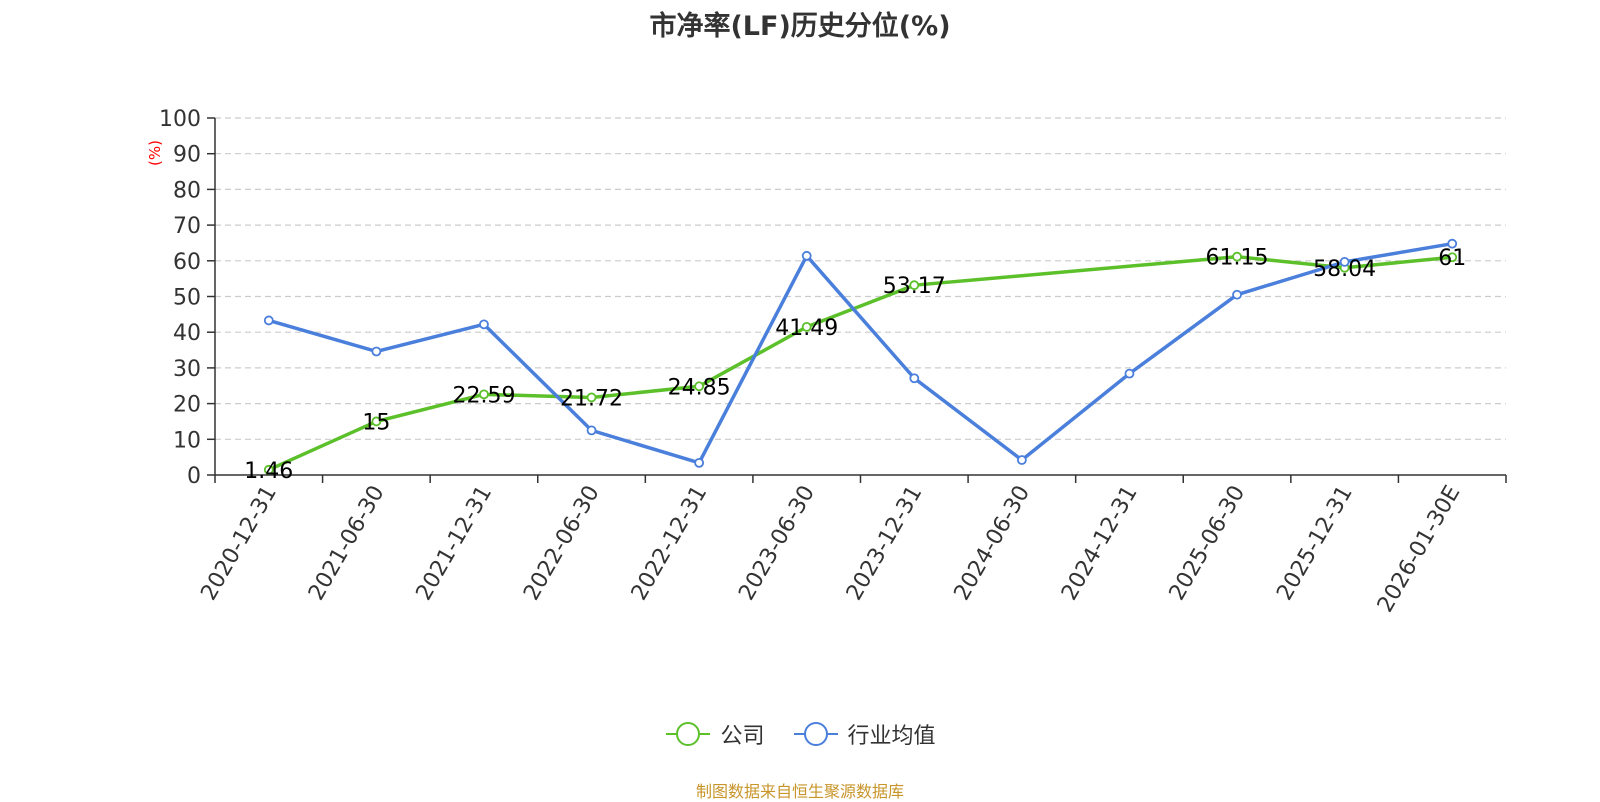 This screenshot has width=1600, height=802. What do you see at coordinates (1100, 543) in the screenshot?
I see `x-tick-label: 2024-12-31` at bounding box center [1100, 543].